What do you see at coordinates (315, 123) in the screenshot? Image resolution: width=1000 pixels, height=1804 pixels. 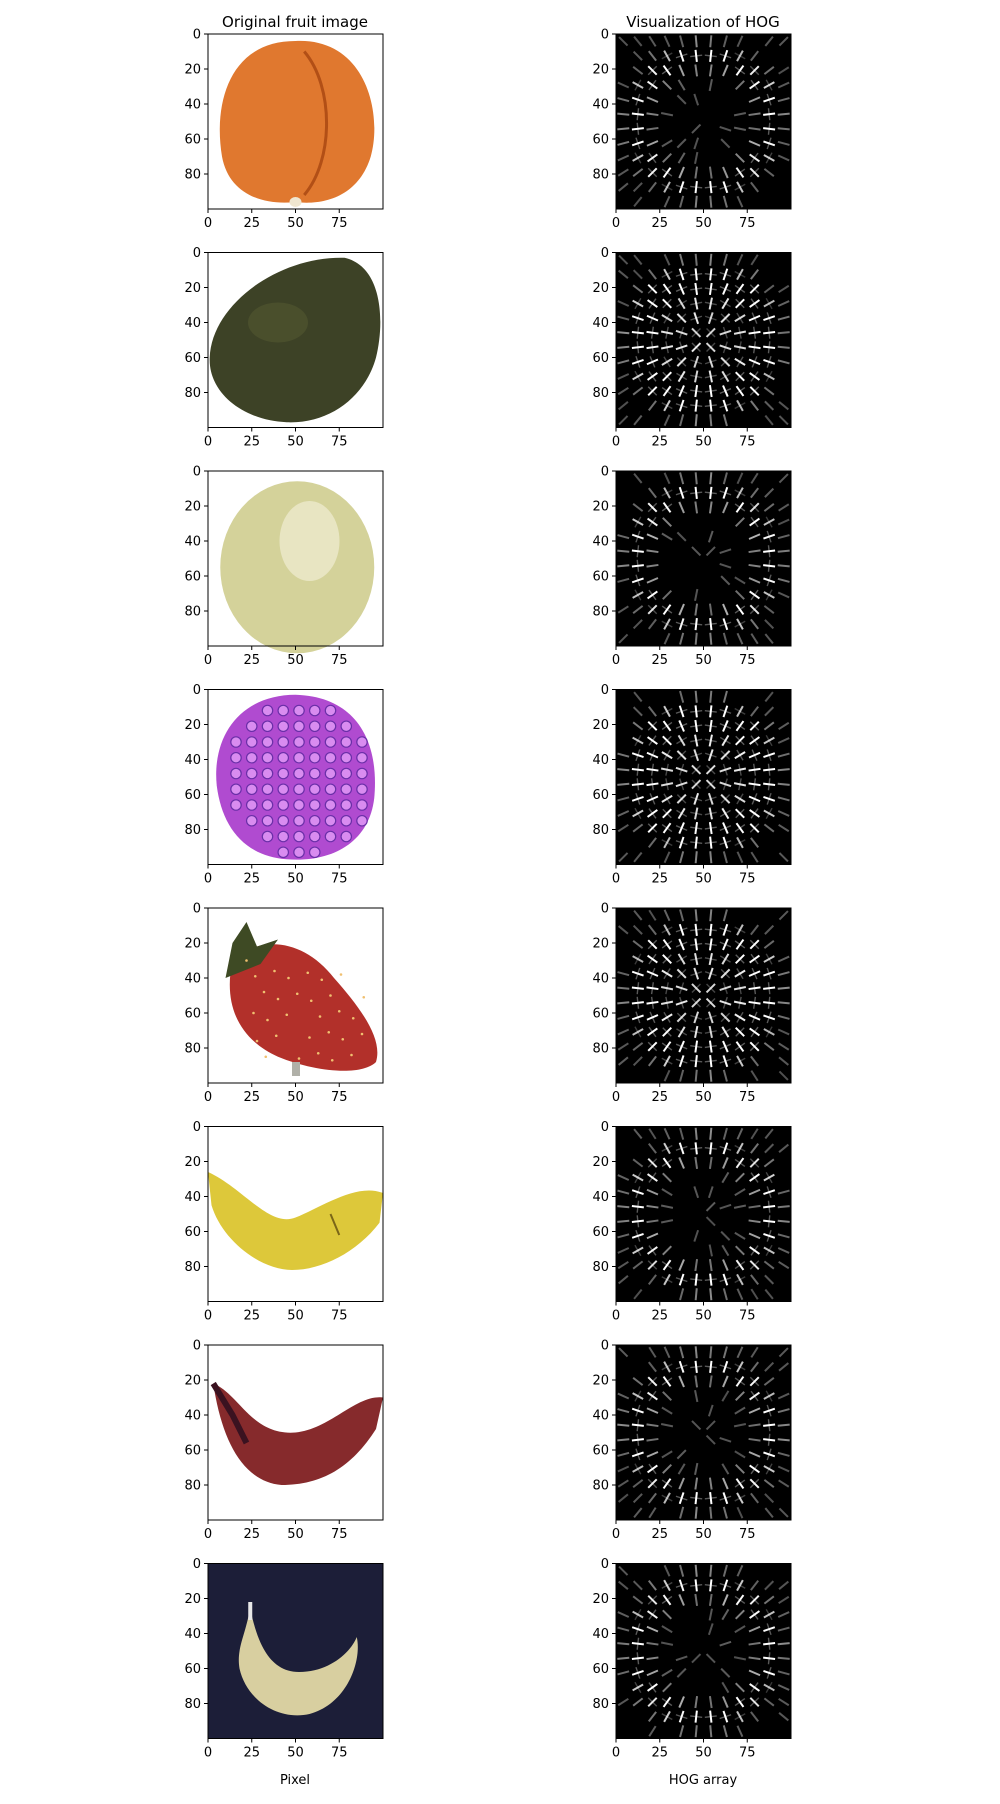 I see `fruit-crease` at bounding box center [315, 123].